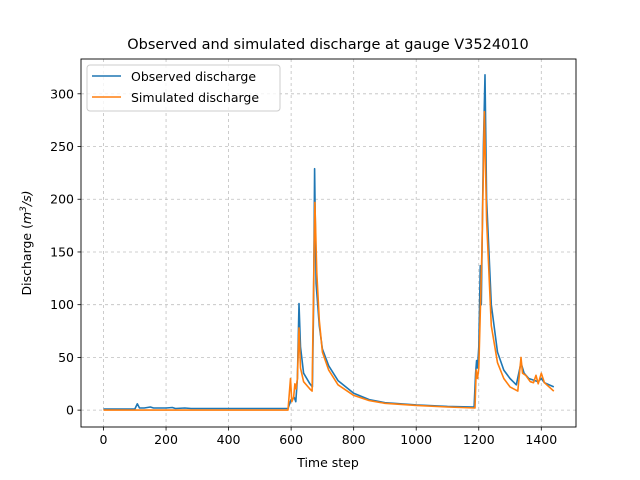  I want to click on x-tick-label: 1200, so click(479, 439).